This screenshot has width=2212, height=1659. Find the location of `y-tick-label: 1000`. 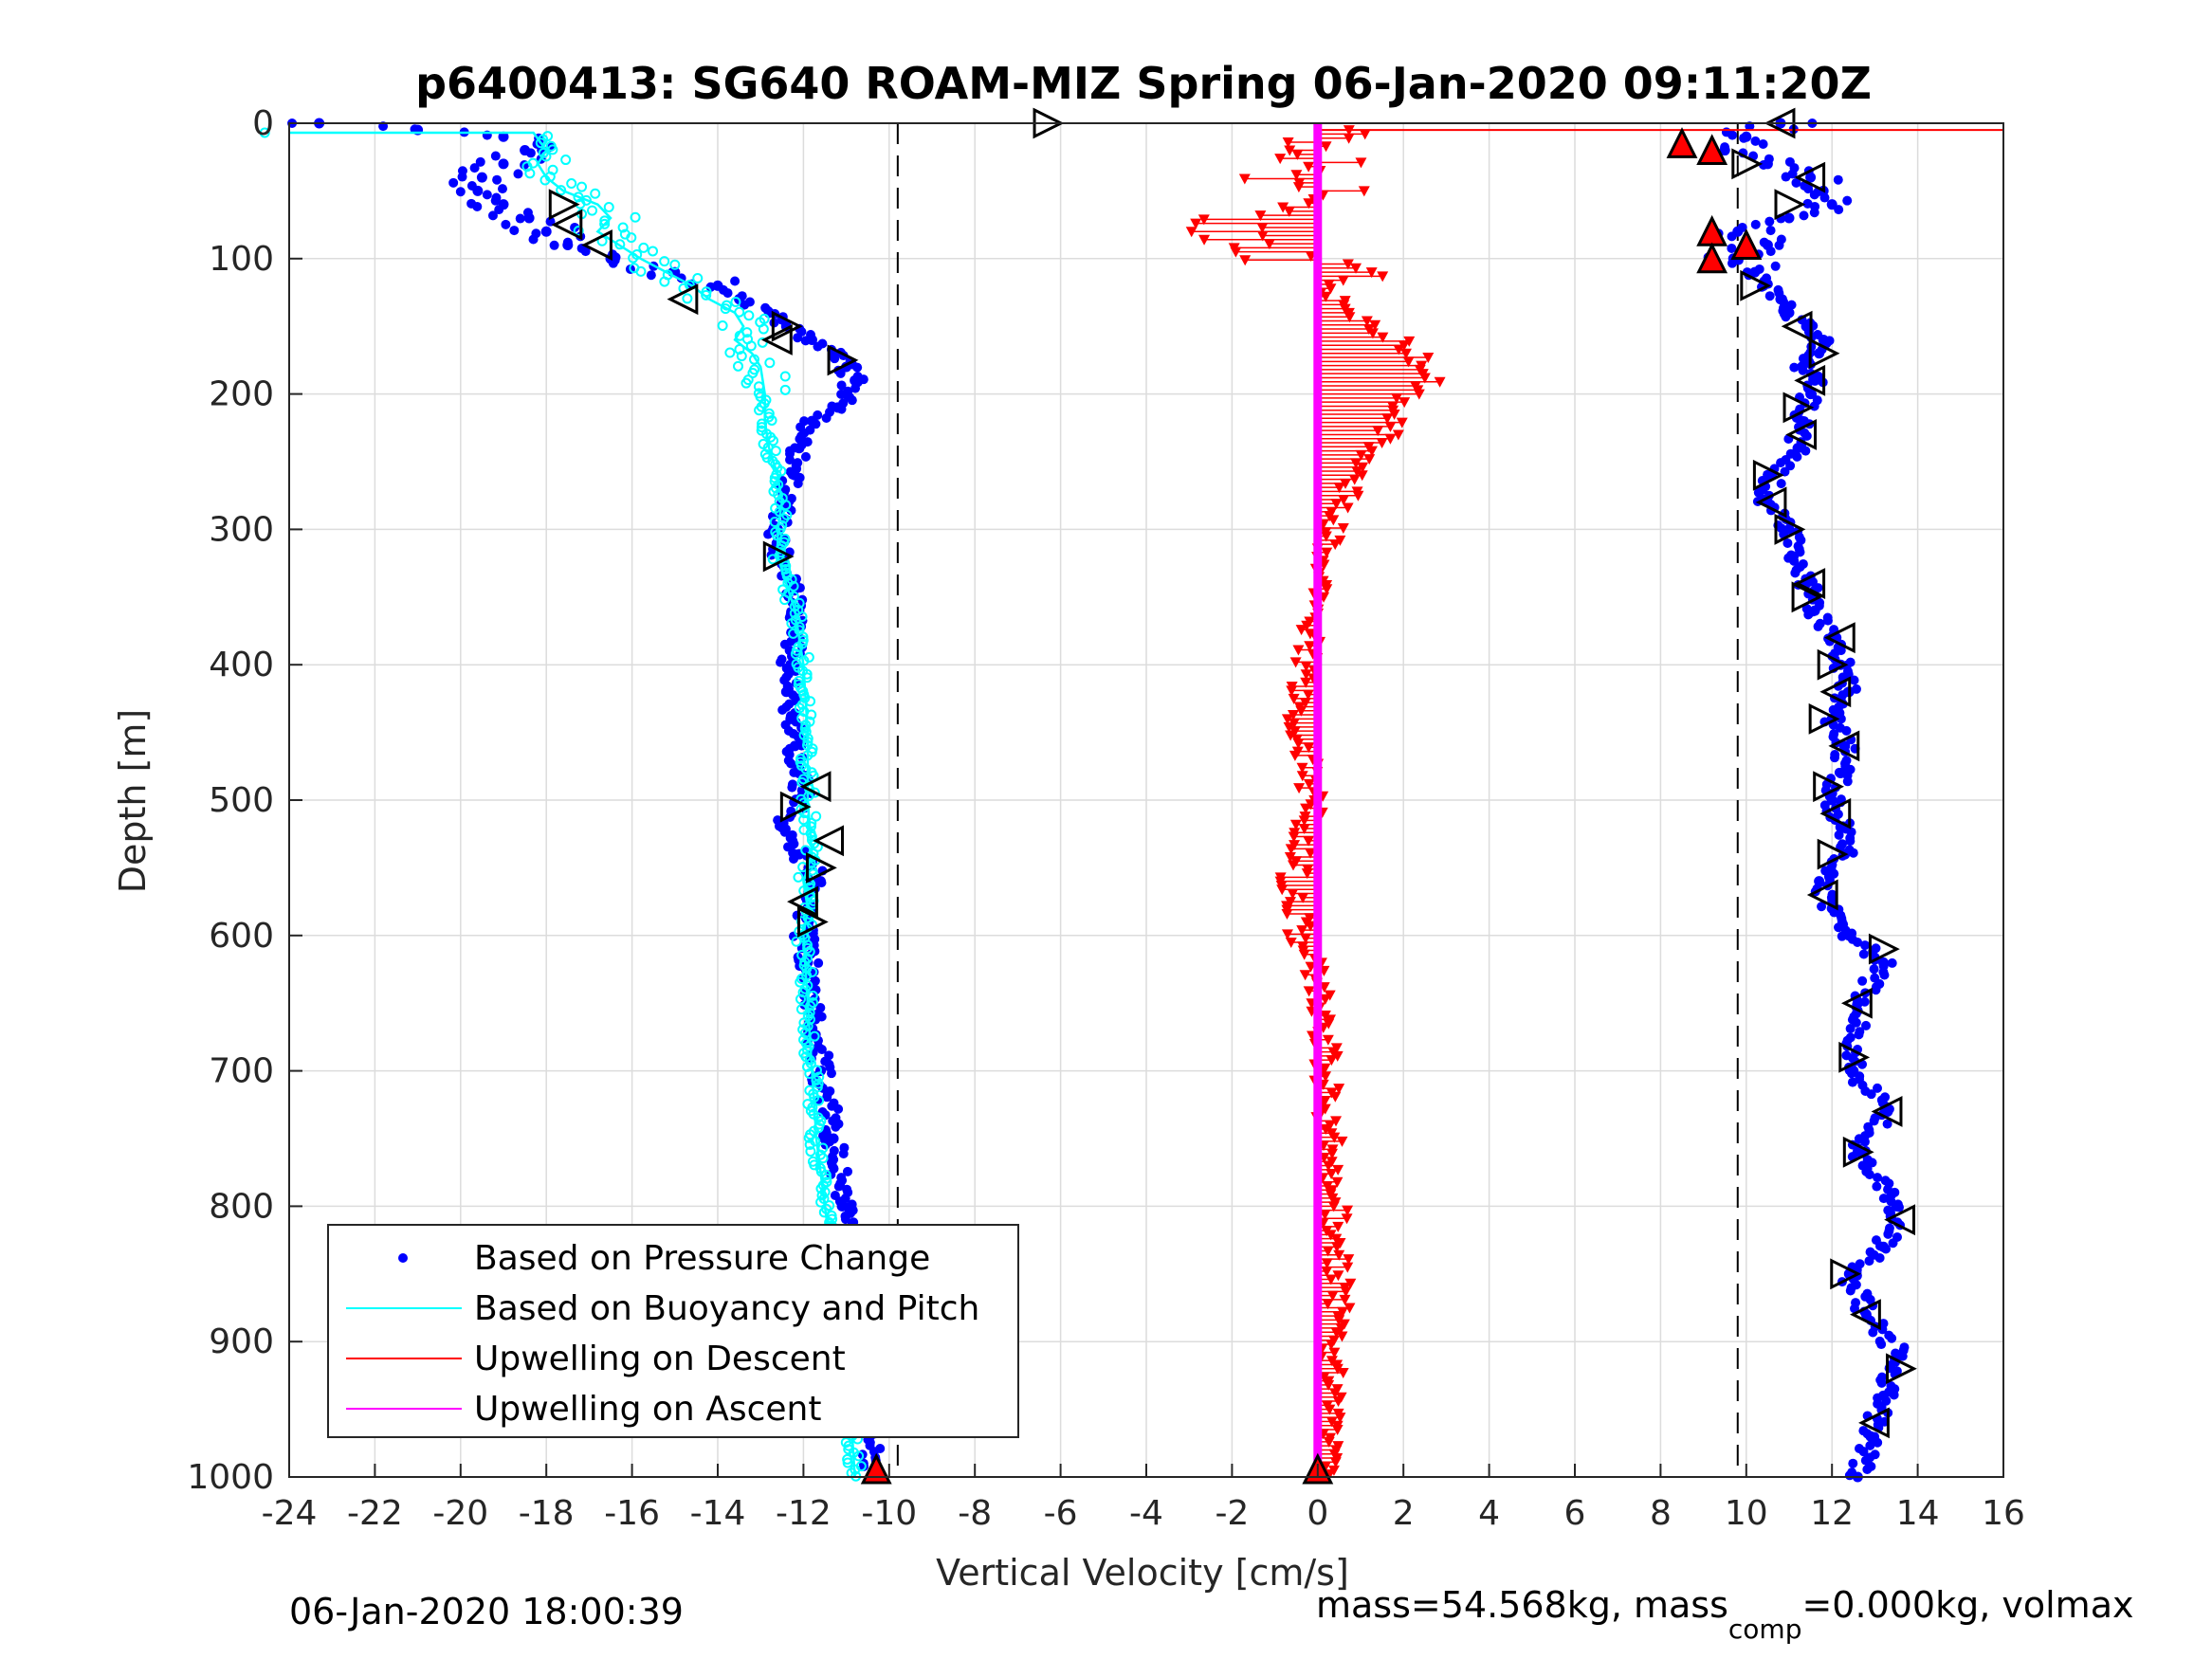

y-tick-label: 1000 is located at coordinates (230, 1477).